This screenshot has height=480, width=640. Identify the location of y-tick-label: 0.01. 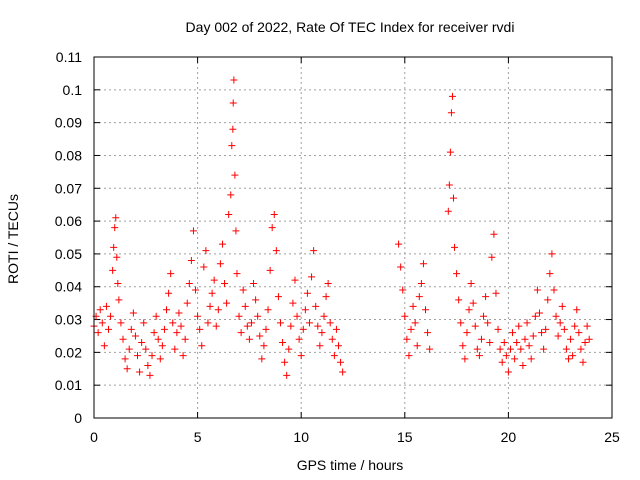
(68, 385).